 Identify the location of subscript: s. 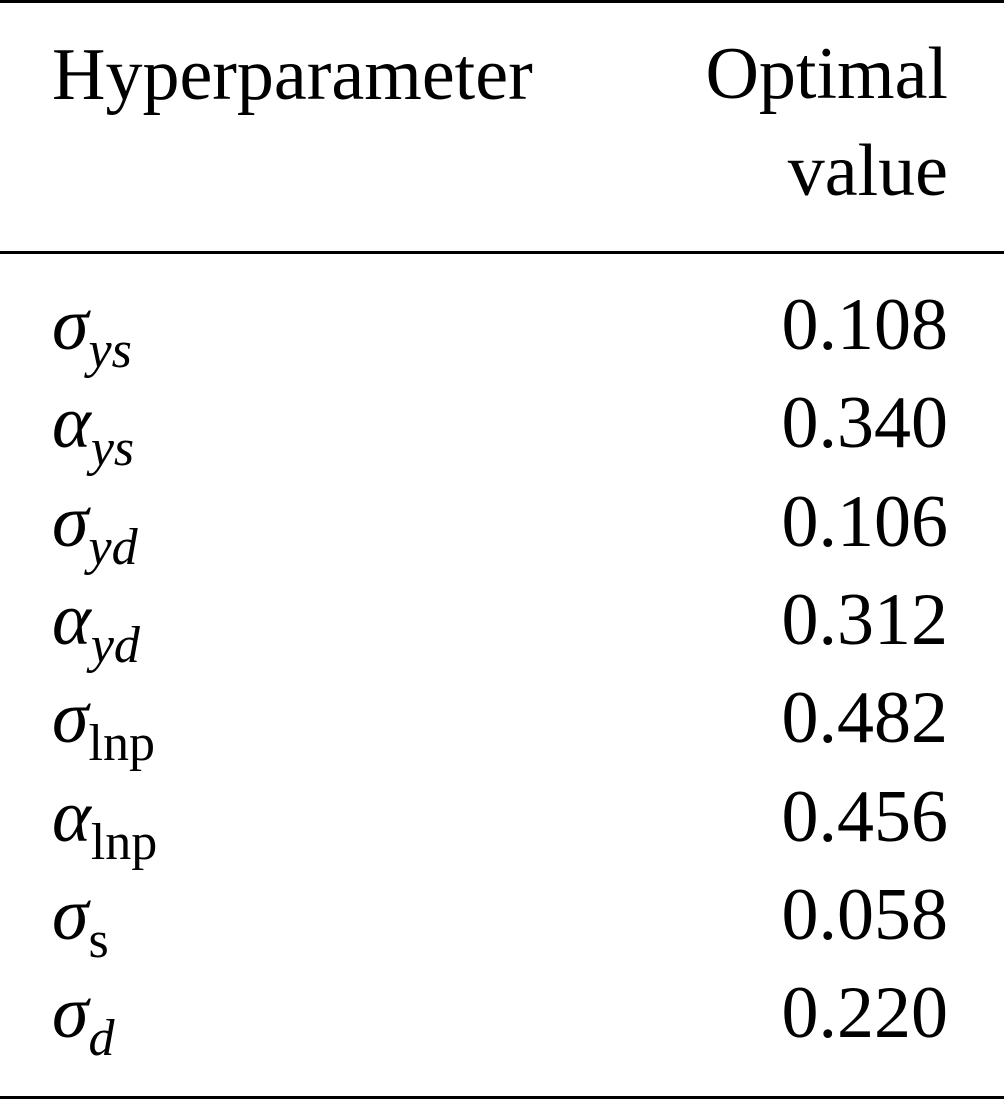
(98, 940).